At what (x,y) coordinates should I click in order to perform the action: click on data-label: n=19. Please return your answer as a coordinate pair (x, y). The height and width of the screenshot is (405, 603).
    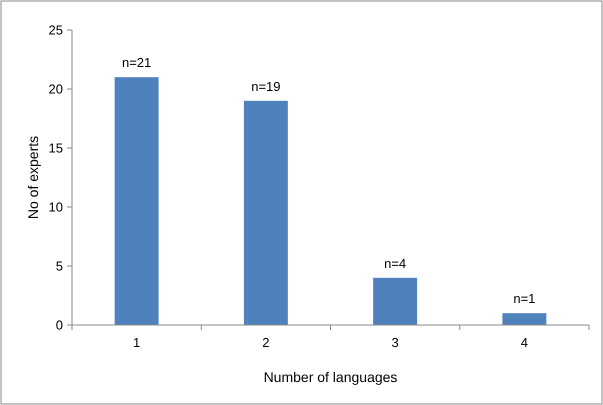
    Looking at the image, I should click on (266, 86).